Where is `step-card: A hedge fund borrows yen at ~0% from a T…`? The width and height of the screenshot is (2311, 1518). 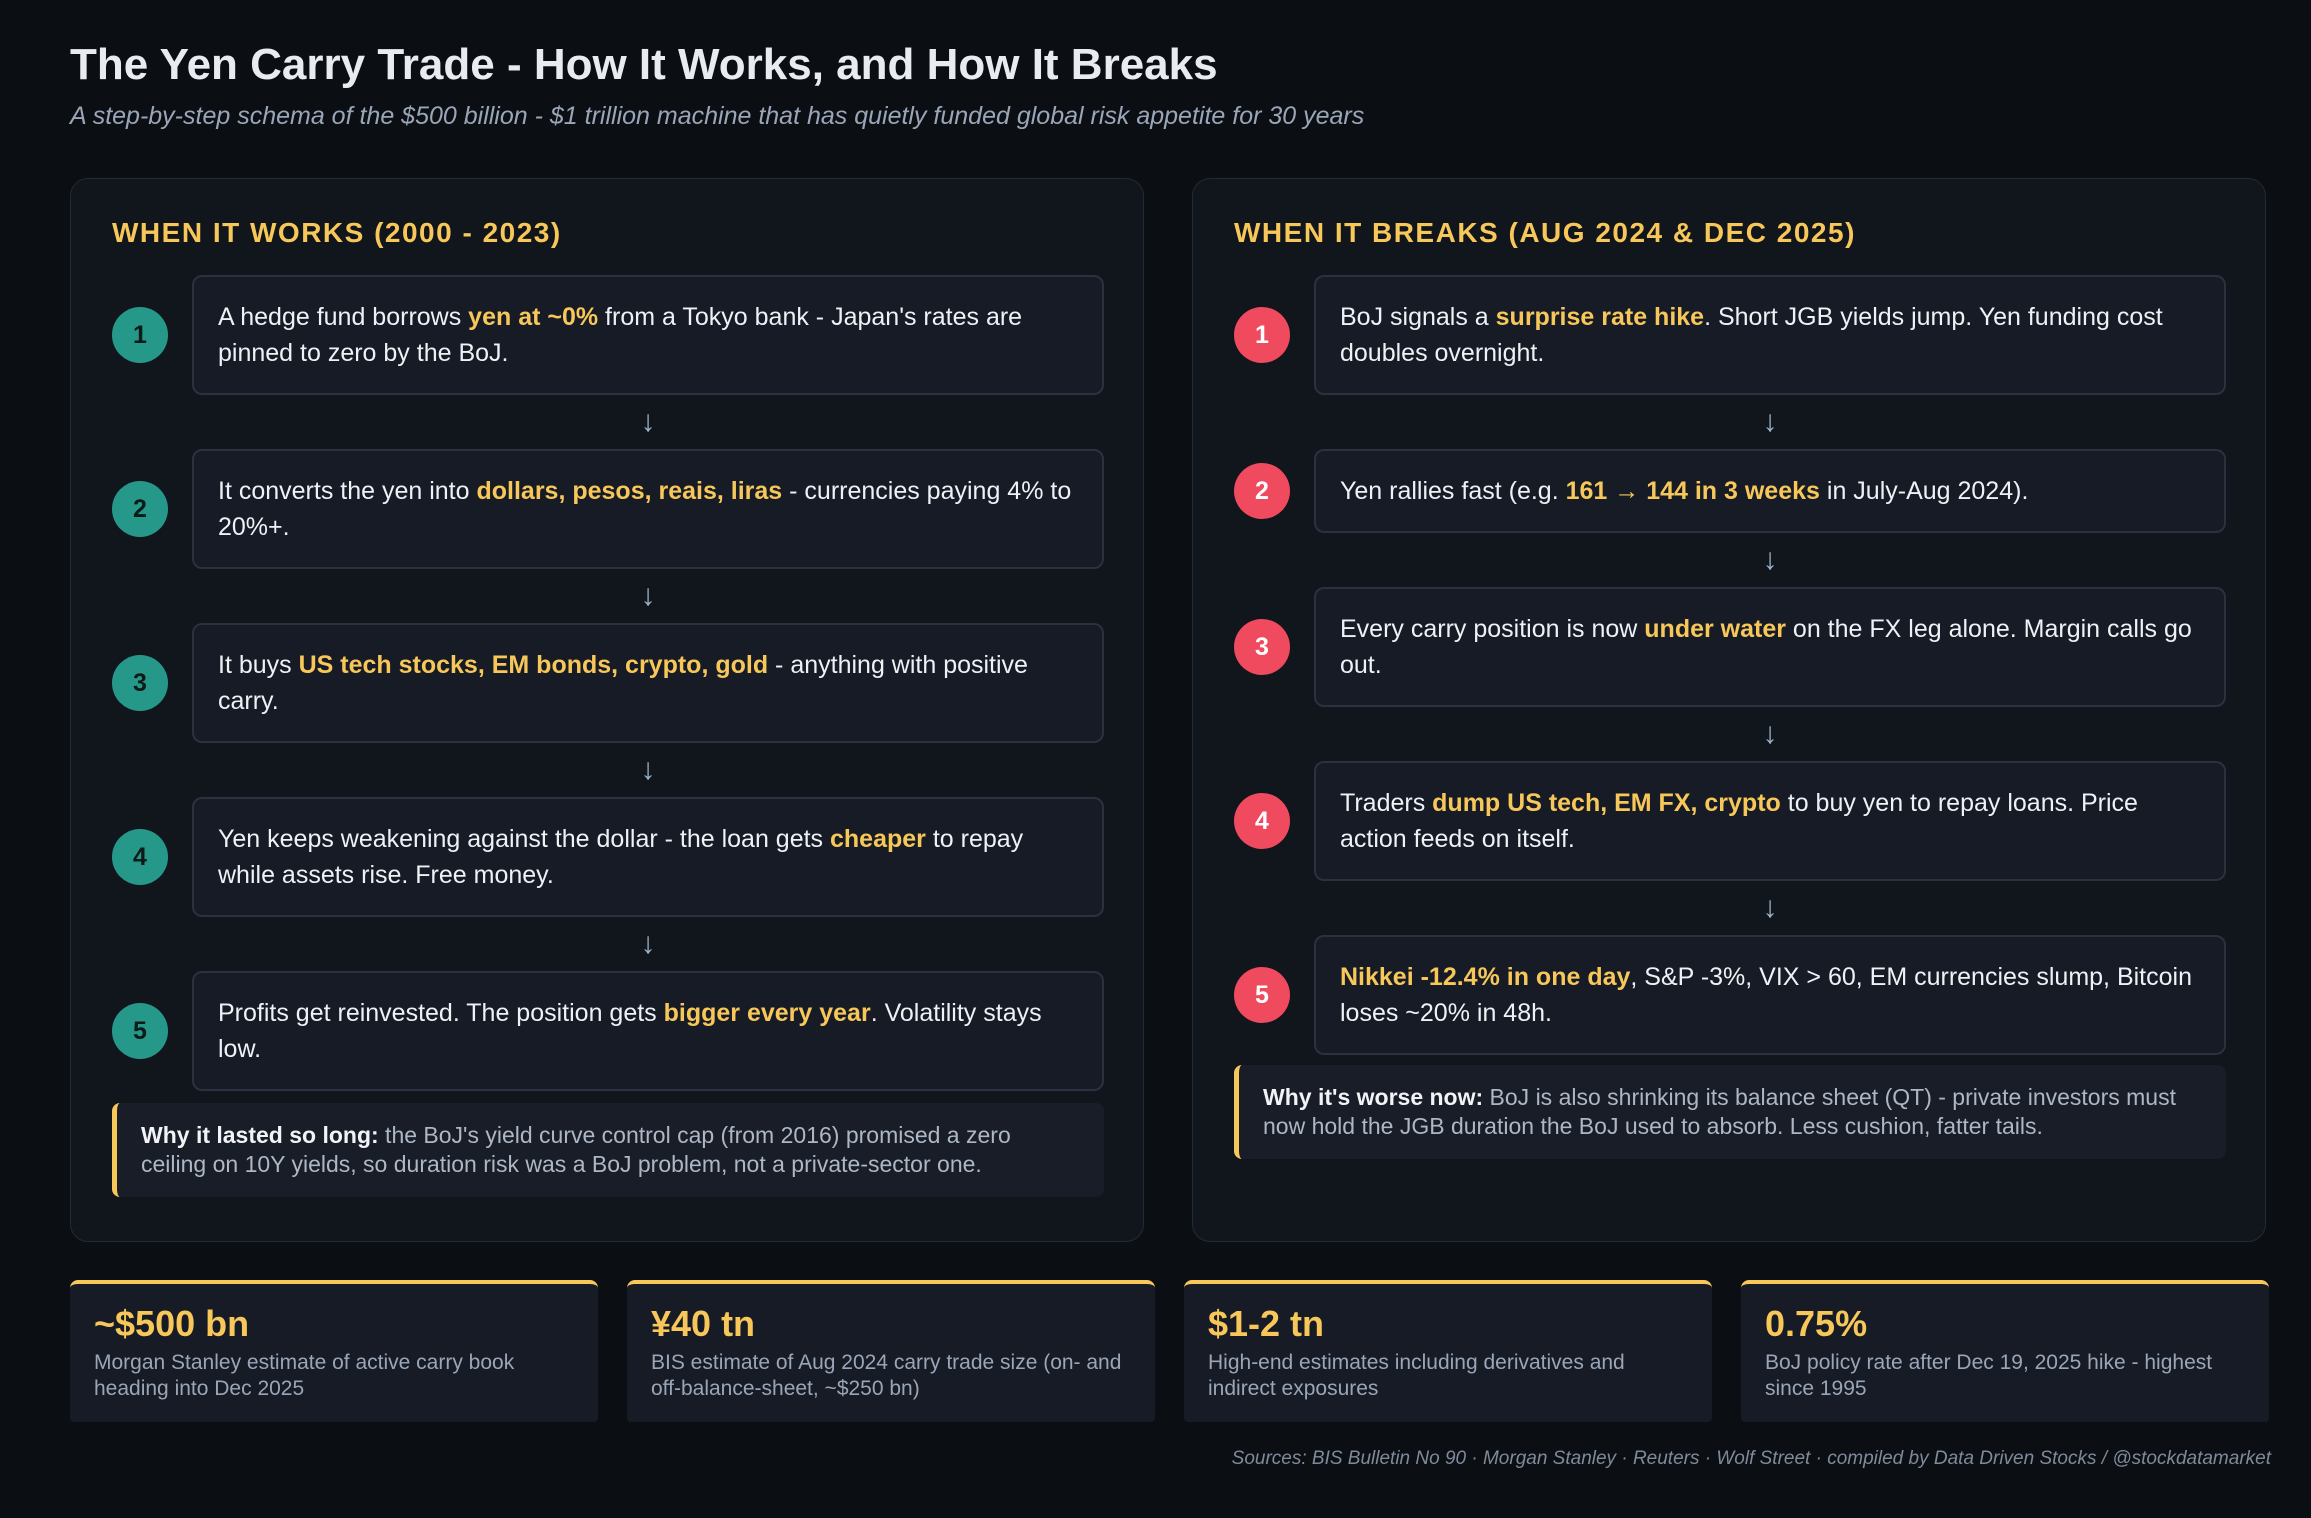 step-card: A hedge fund borrows yen at ~0% from a T… is located at coordinates (648, 335).